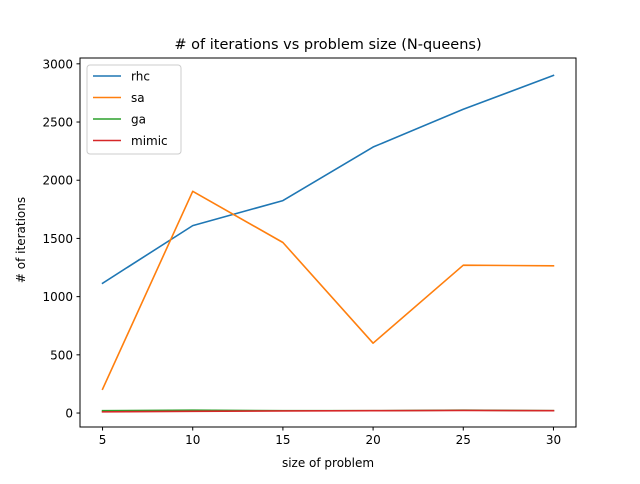 This screenshot has width=640, height=484. What do you see at coordinates (69, 414) in the screenshot?
I see `y-tick-label: 0` at bounding box center [69, 414].